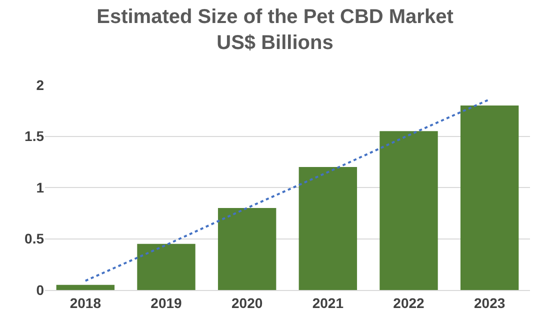 The image size is (550, 330). What do you see at coordinates (34, 238) in the screenshot?
I see `y-tick-label: 0.5` at bounding box center [34, 238].